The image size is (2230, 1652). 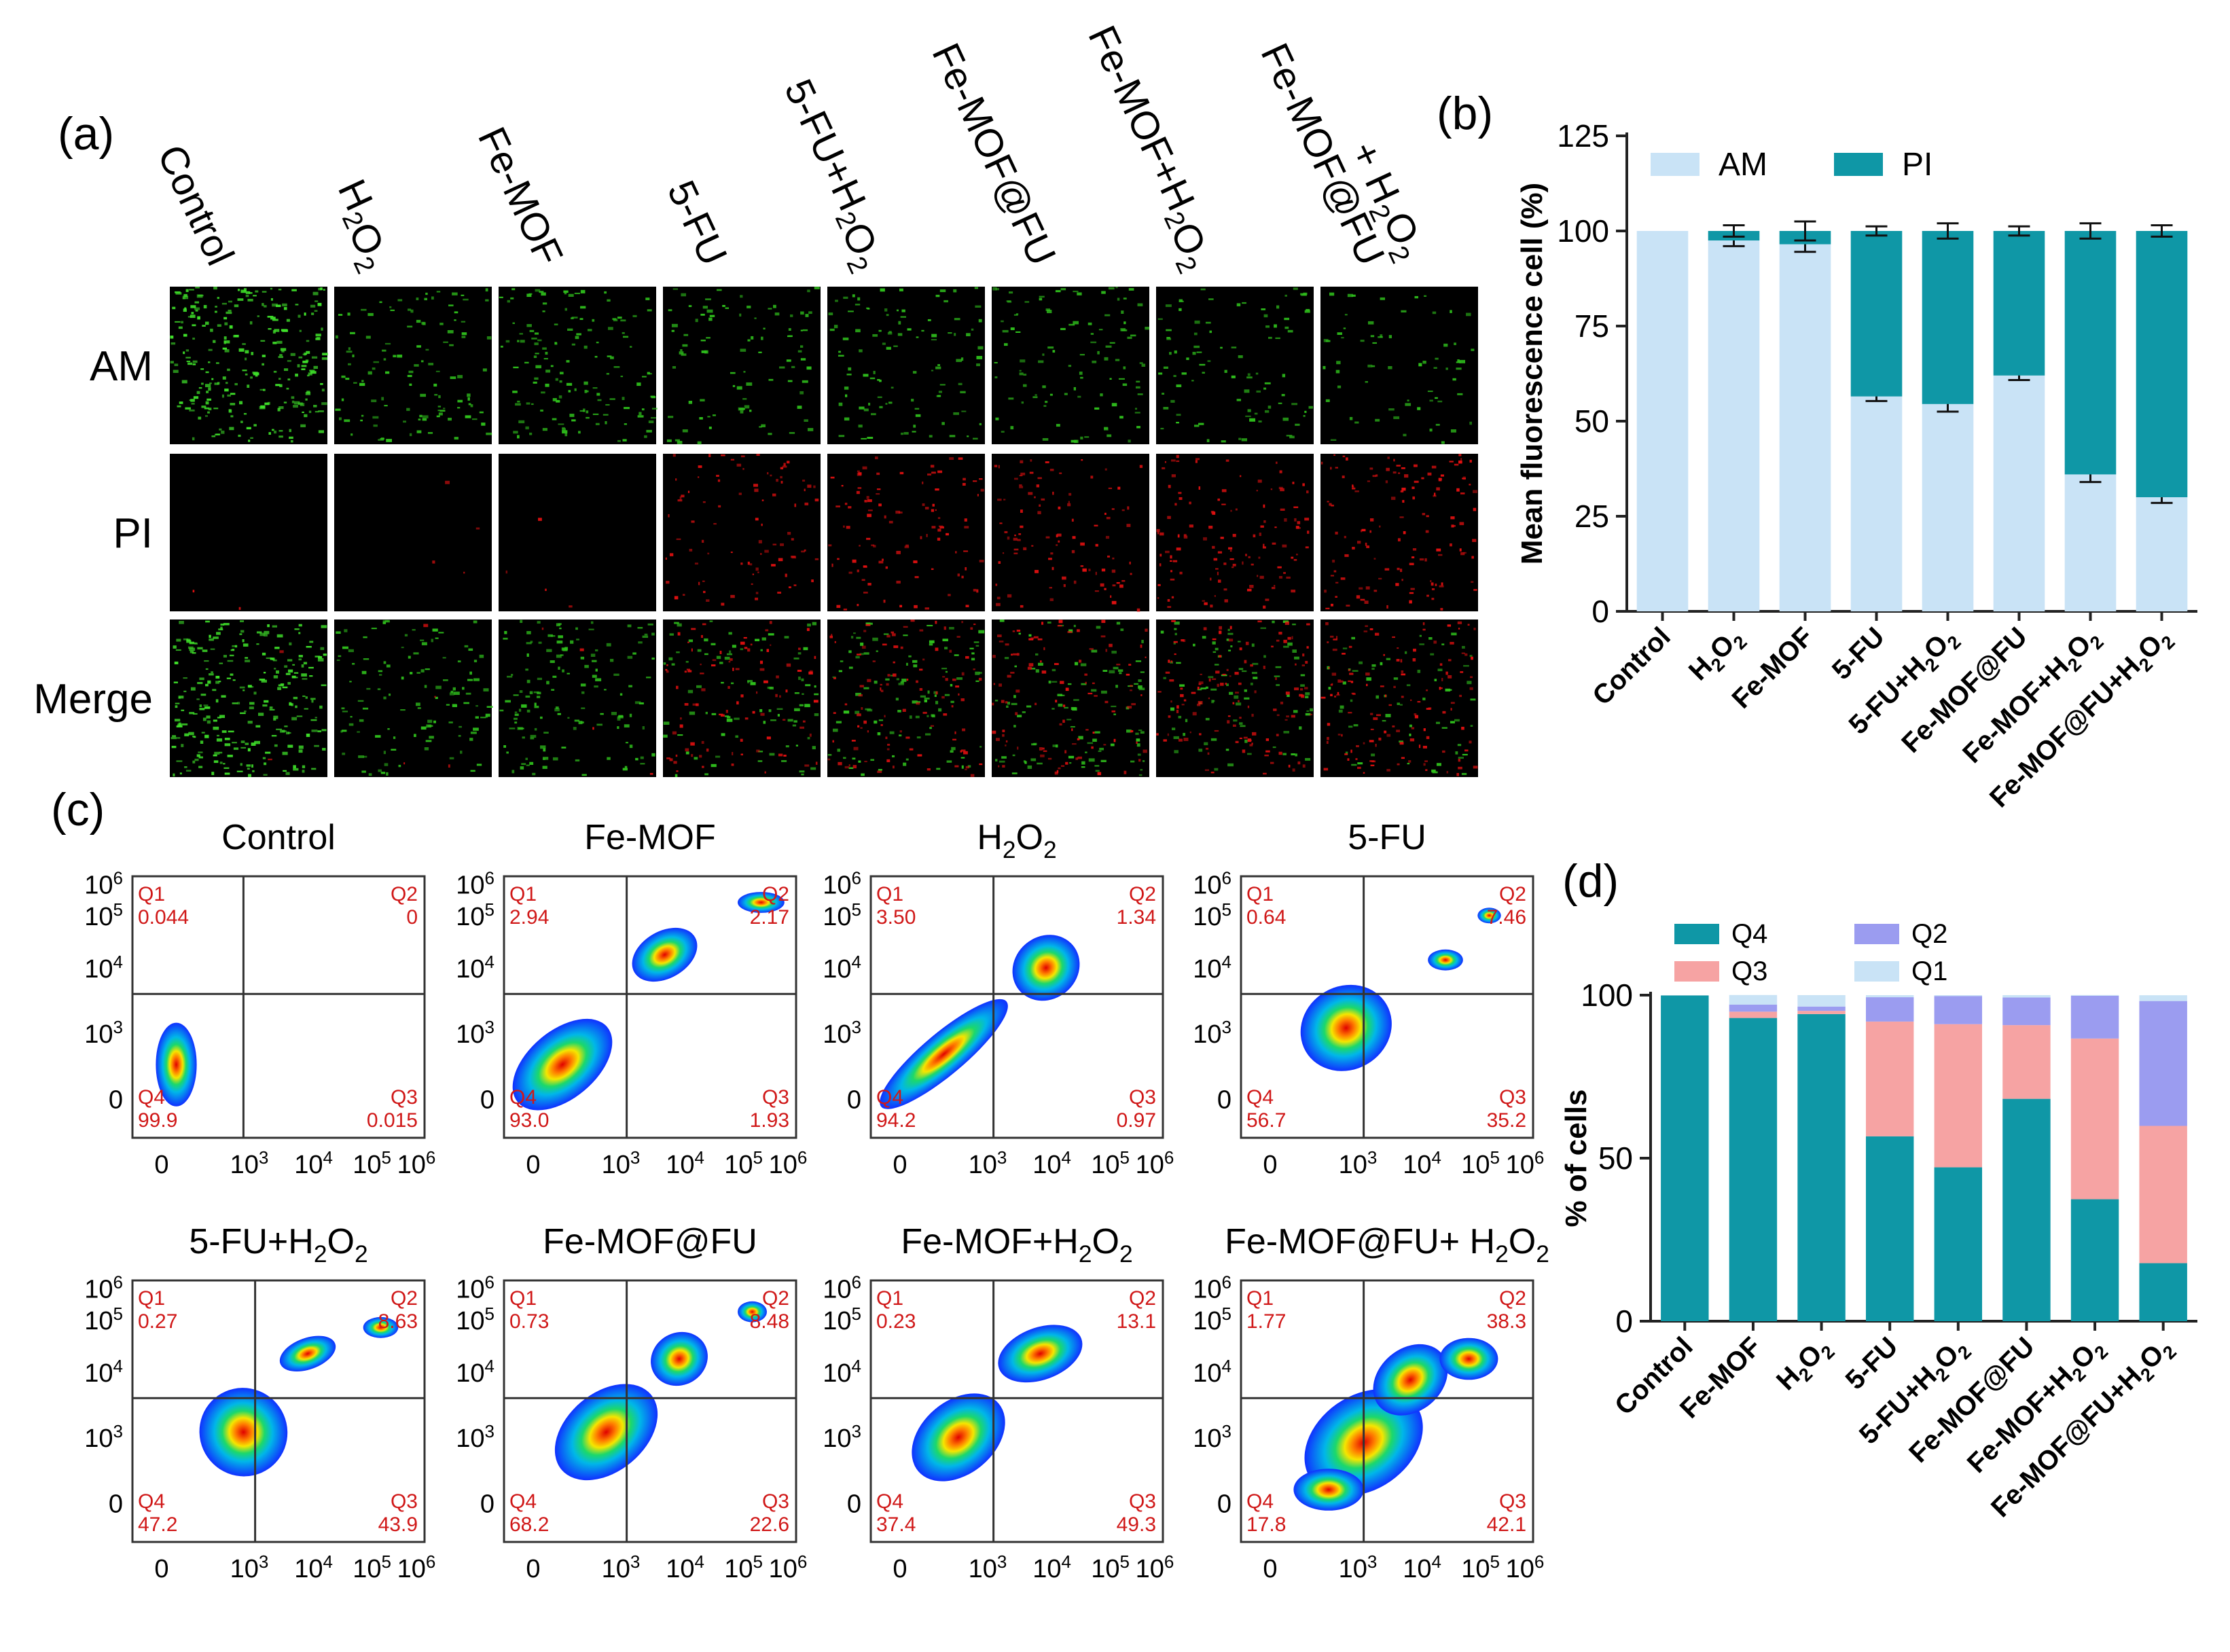 I want to click on bar-segment-PI, so click(x=1876, y=314).